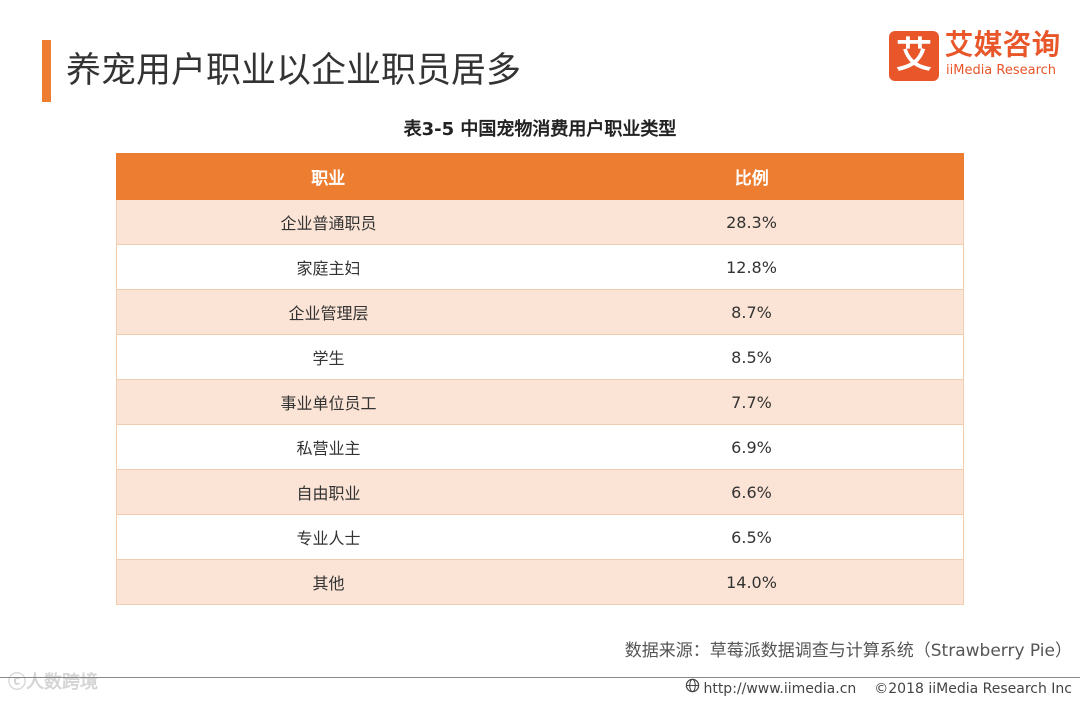  I want to click on logo-mark: 艾, so click(914, 56).